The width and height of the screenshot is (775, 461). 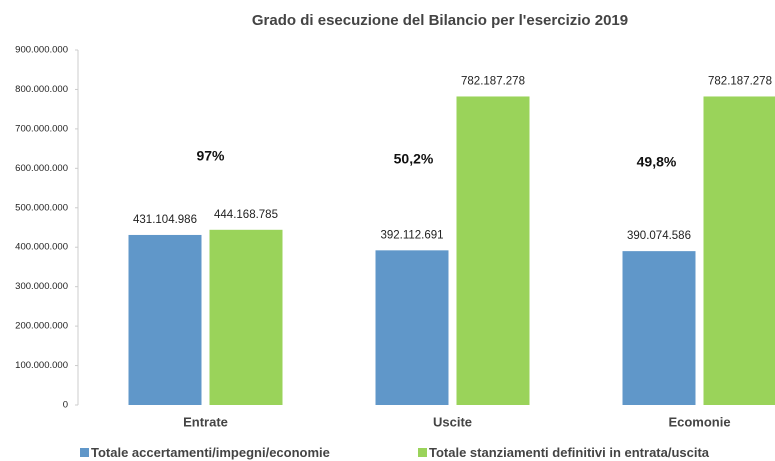 I want to click on data-label: 431.104.986, so click(x=165, y=220).